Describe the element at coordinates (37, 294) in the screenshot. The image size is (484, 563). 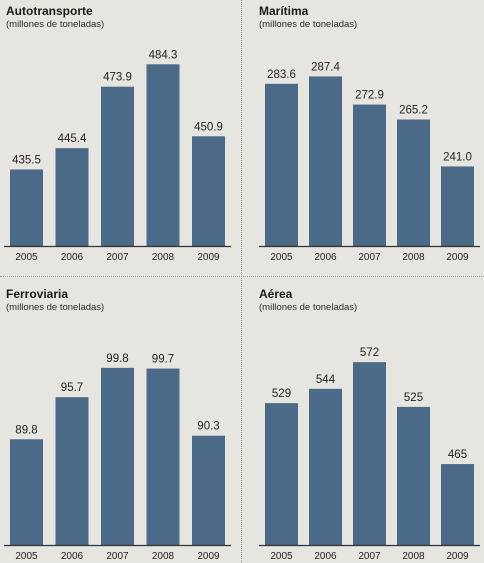
I see `chart-title: Ferroviaria` at that location.